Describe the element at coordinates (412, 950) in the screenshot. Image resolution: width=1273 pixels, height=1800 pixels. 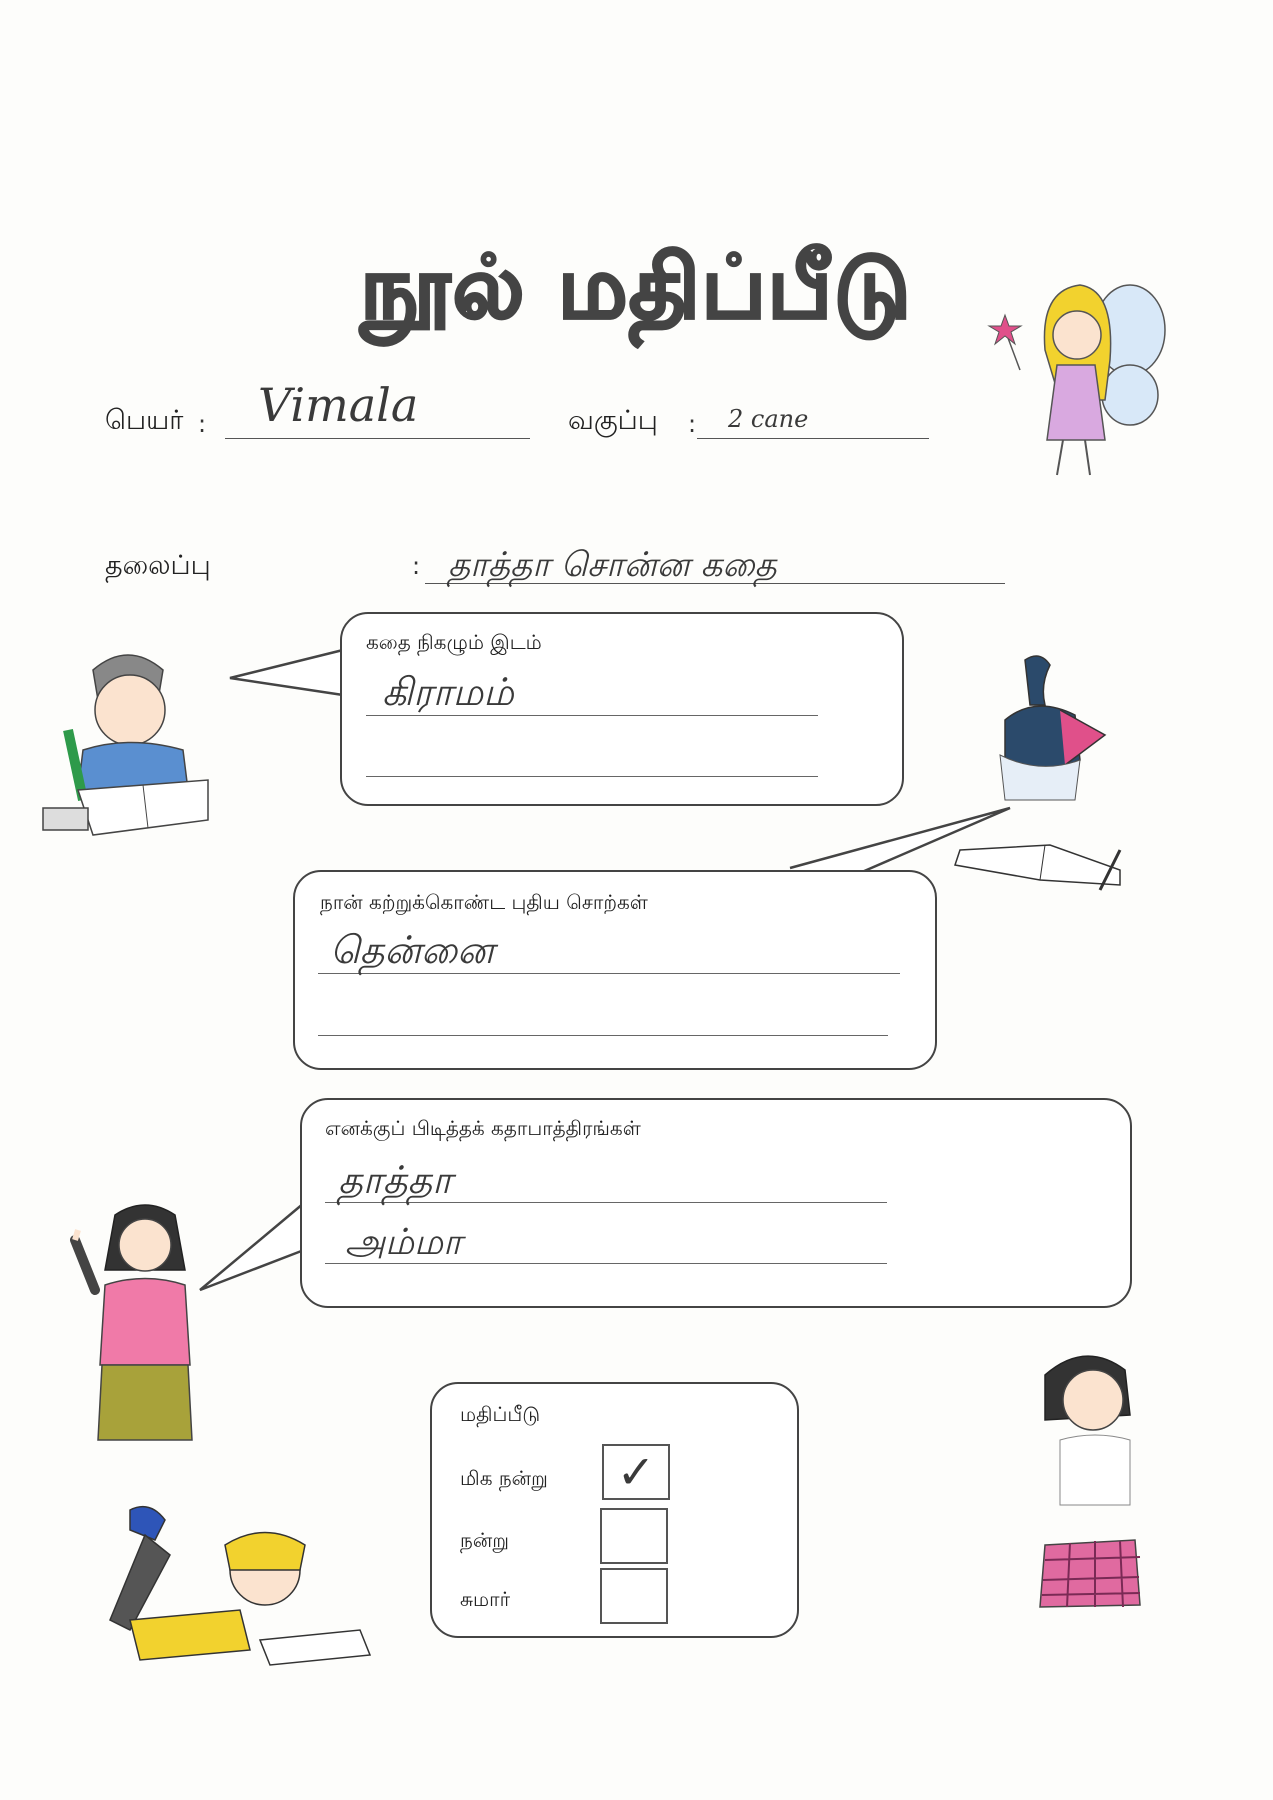
I see `new-words-answer-1: தென்னை` at that location.